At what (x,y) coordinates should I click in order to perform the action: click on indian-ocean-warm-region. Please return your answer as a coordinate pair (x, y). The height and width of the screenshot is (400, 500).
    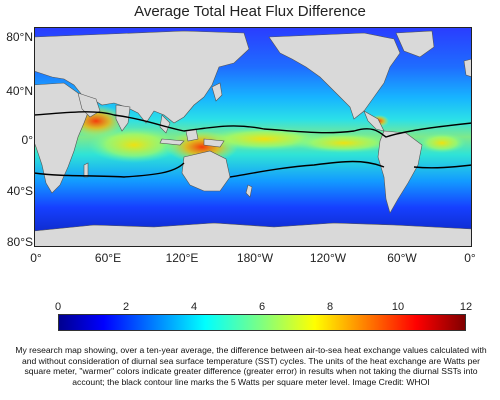
    Looking at the image, I should click on (134, 145).